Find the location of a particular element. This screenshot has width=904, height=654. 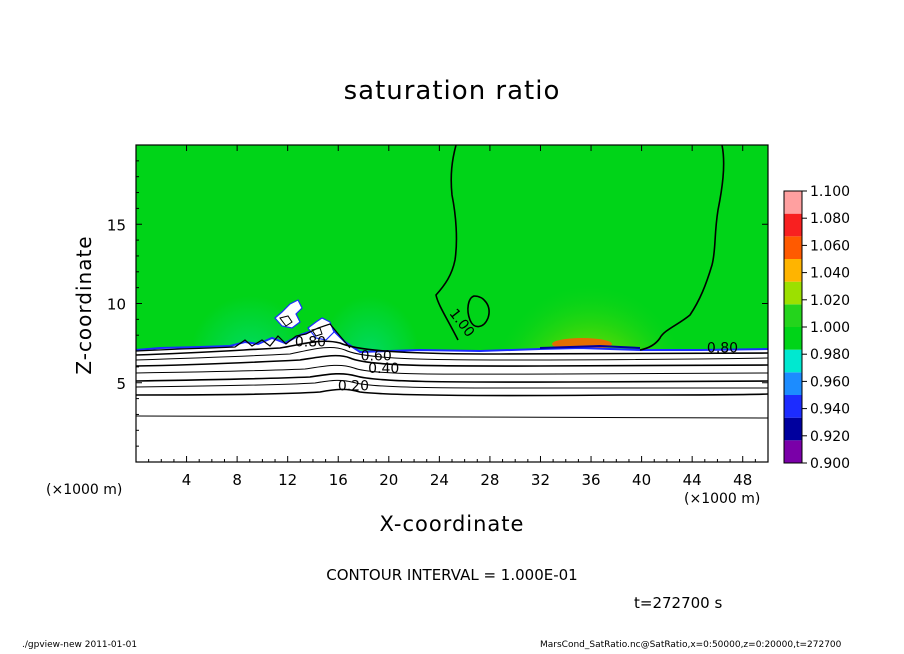

colorbar-label: 1.060 is located at coordinates (830, 246).